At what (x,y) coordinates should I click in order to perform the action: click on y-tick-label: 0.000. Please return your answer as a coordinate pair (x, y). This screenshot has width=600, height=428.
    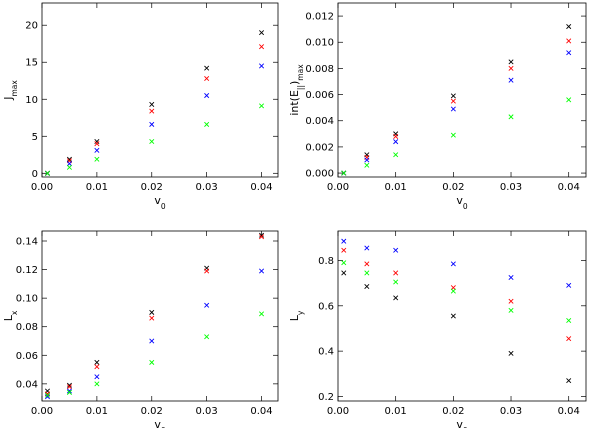
    Looking at the image, I should click on (319, 174).